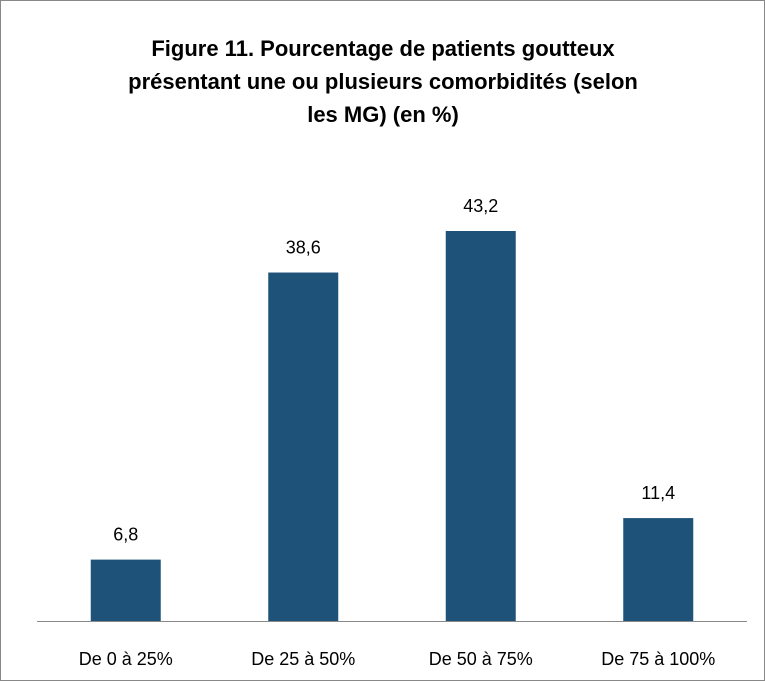 This screenshot has height=681, width=765. Describe the element at coordinates (303, 659) in the screenshot. I see `x-tick-label: De 25 à 50%` at that location.